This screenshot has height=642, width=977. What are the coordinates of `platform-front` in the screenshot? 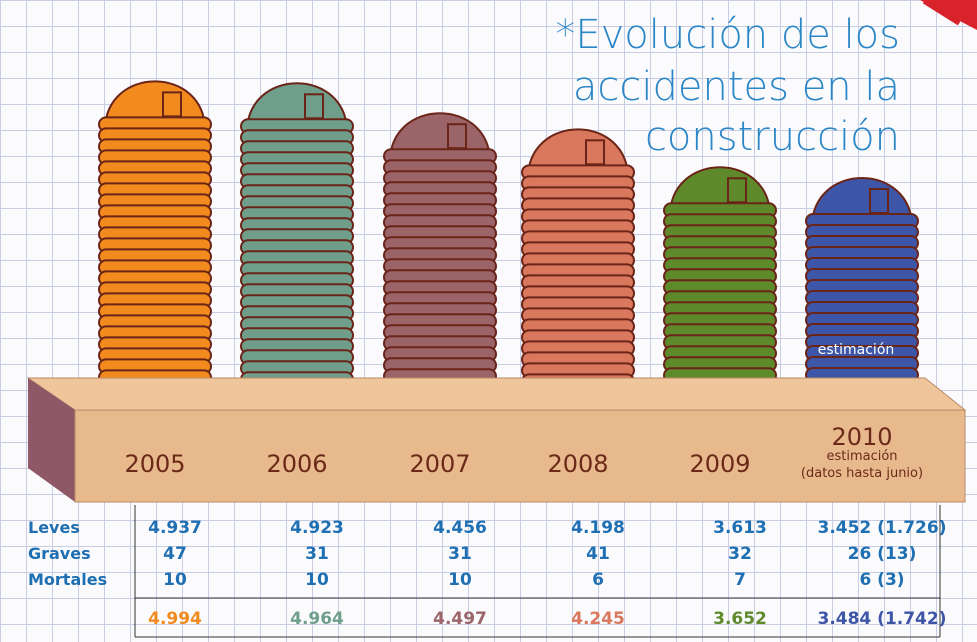 It's located at (520, 456).